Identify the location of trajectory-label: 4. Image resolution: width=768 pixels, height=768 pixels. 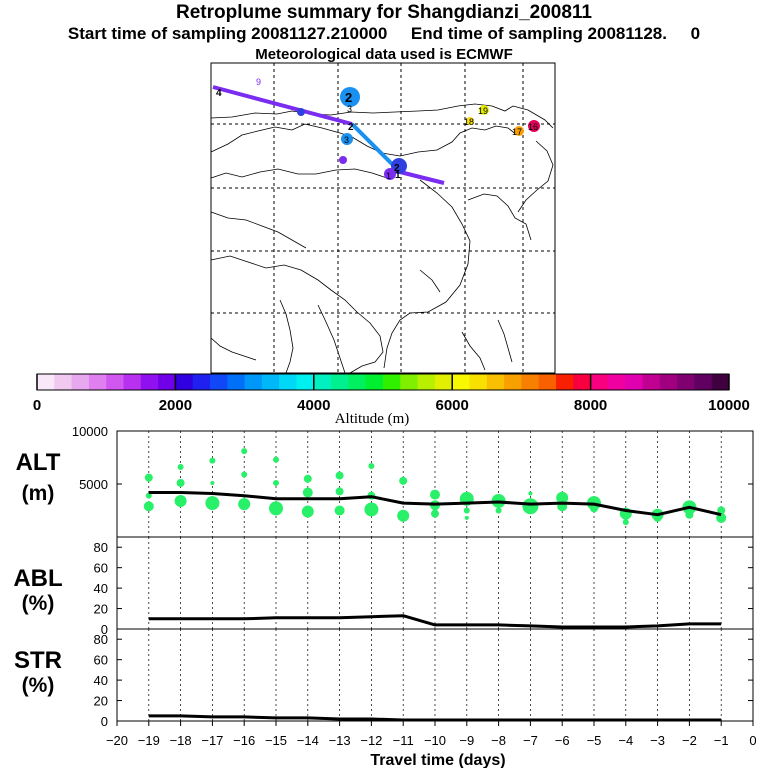
(219, 93).